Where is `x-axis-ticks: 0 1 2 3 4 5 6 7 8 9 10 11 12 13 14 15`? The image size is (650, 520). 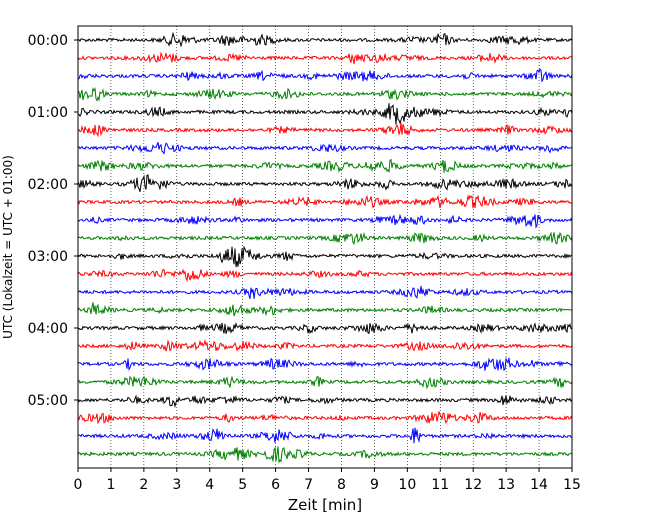 x-axis-ticks: 0 1 2 3 4 5 6 7 8 9 10 11 12 13 14 15 is located at coordinates (327, 480).